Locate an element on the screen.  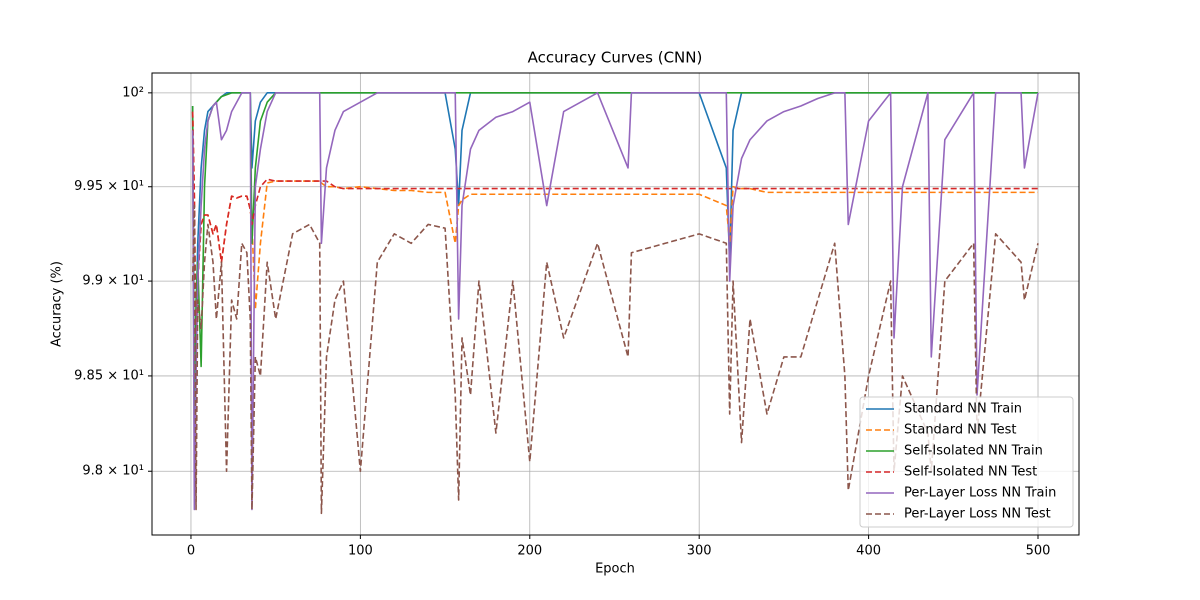
x-tick-label: 400 is located at coordinates (868, 551).